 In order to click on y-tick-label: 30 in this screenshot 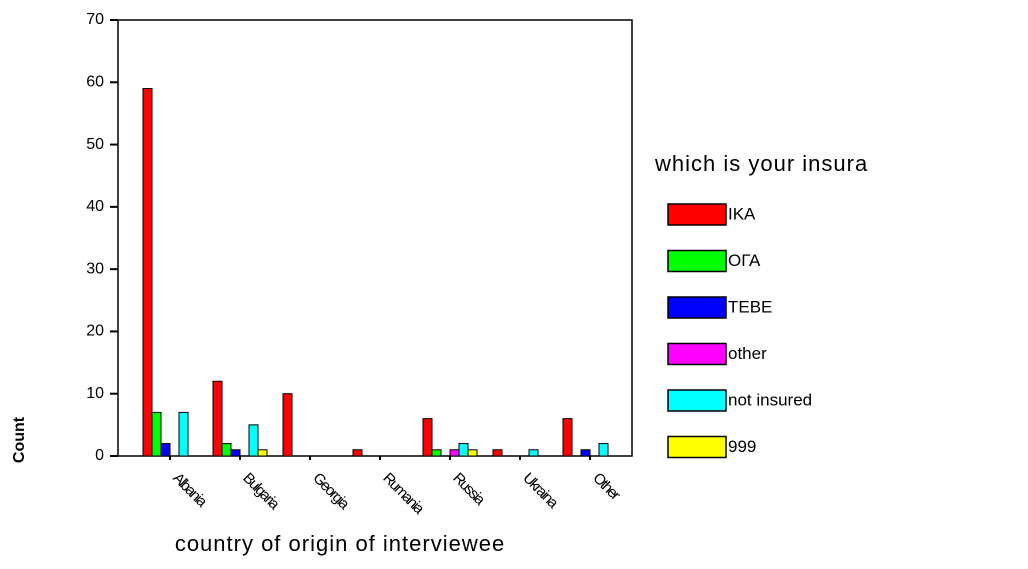, I will do `click(95, 268)`.